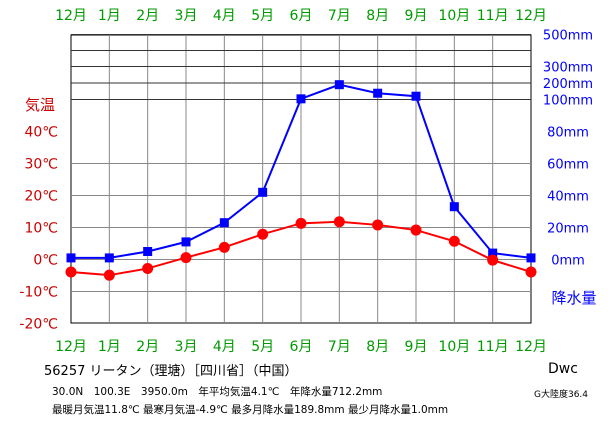  I want to click on month-label-bottom: 10月, so click(454, 347).